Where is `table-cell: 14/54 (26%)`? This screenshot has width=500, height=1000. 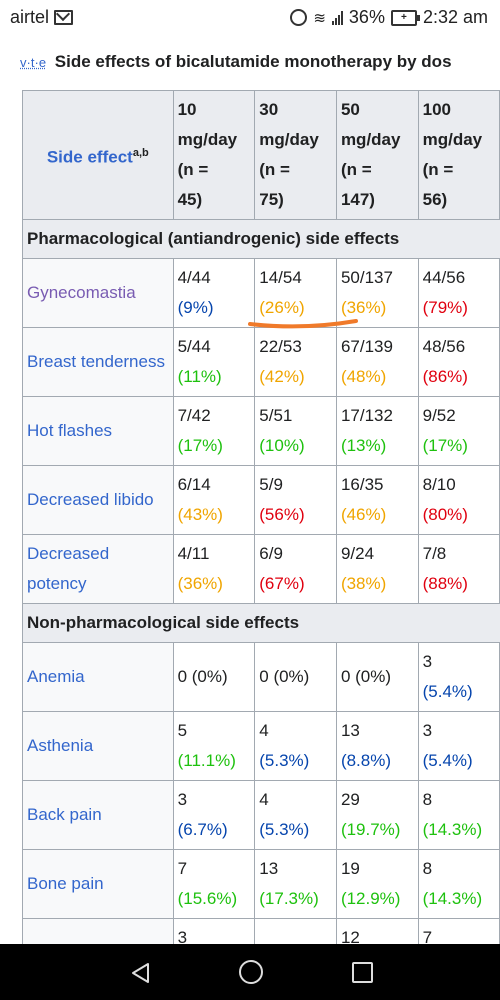
table-cell: 14/54 (26%) is located at coordinates (295, 293).